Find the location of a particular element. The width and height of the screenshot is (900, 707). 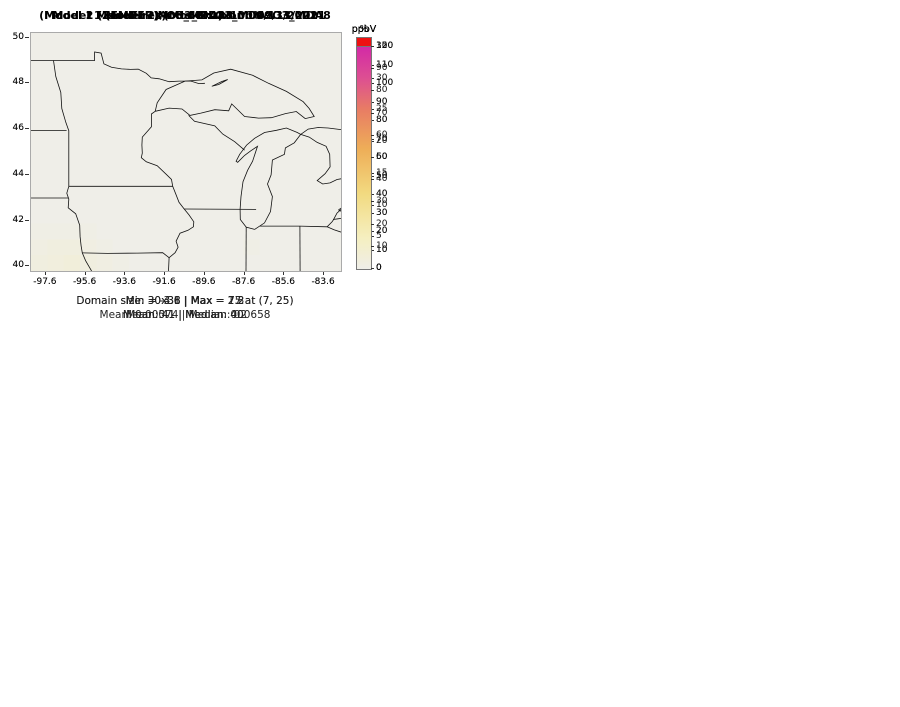

panel-title: Model 1 (EMBER): O3_MDA8 on 09/13/2021 is located at coordinates (185, 15).